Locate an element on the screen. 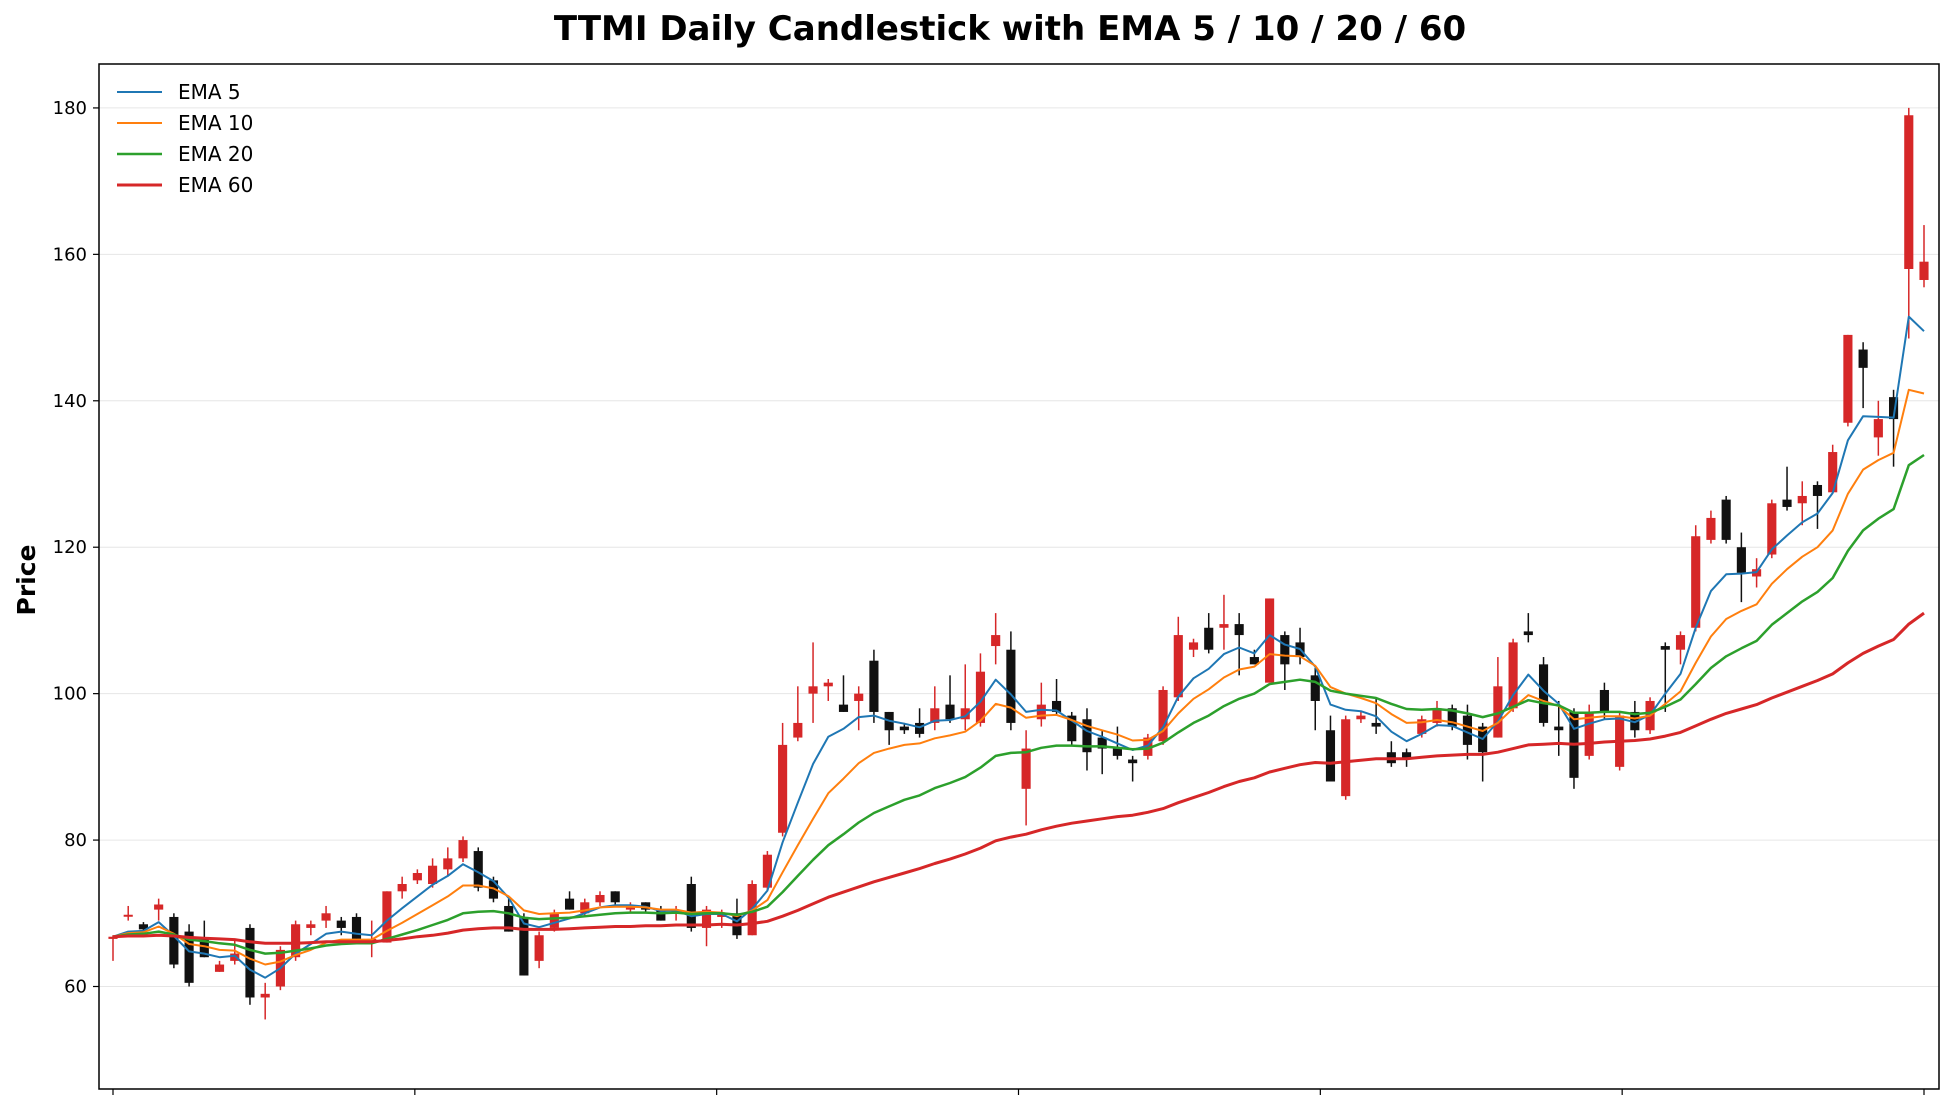 Image resolution: width=1945 pixels, height=1106 pixels. y-tick-label: 100 is located at coordinates (70, 694).